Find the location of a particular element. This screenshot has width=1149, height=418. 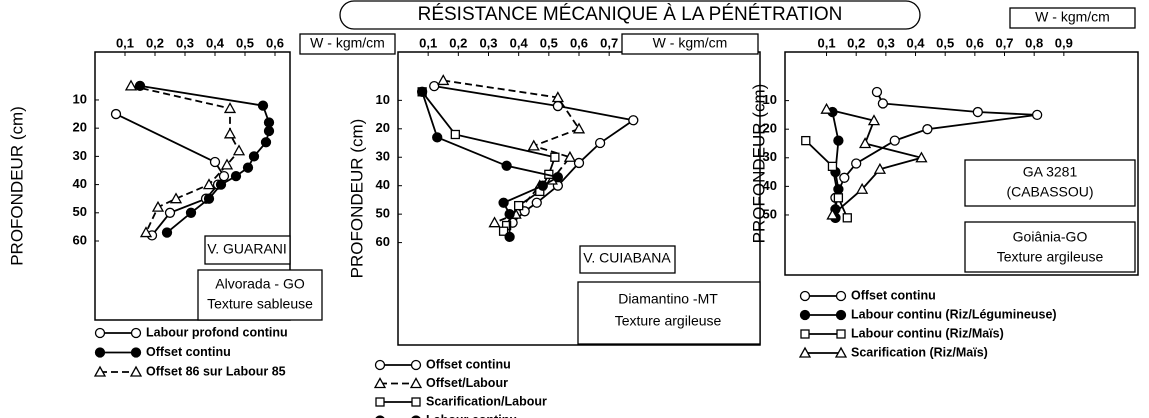

annotation: V. CUIABANA is located at coordinates (627, 258).